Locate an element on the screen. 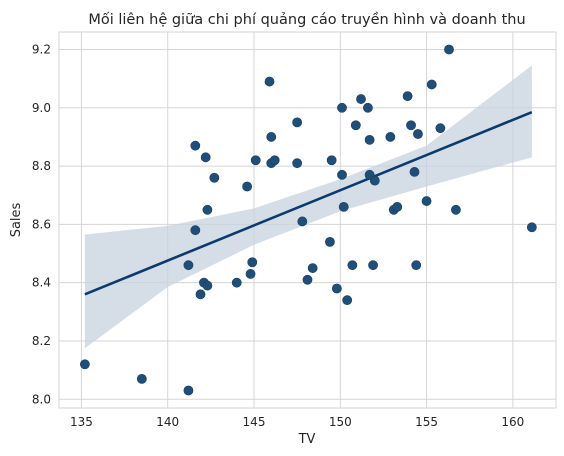 This screenshot has height=456, width=564. y-tick-label: 8.0 is located at coordinates (41, 399).